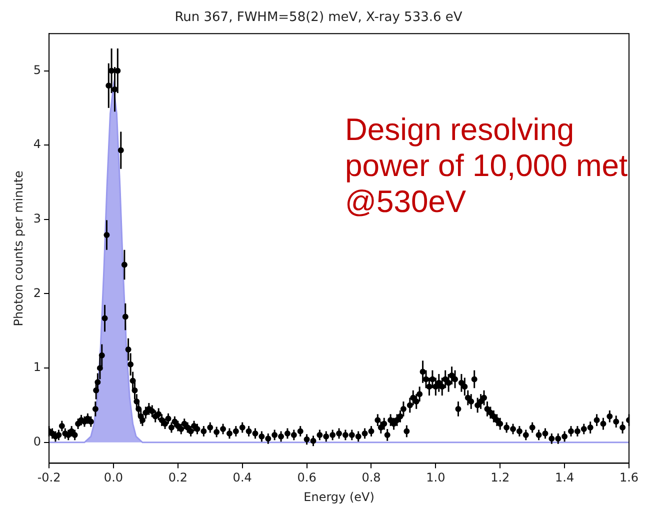 This screenshot has height=511, width=649. I want to click on x-tick-label: 1.0, so click(436, 477).